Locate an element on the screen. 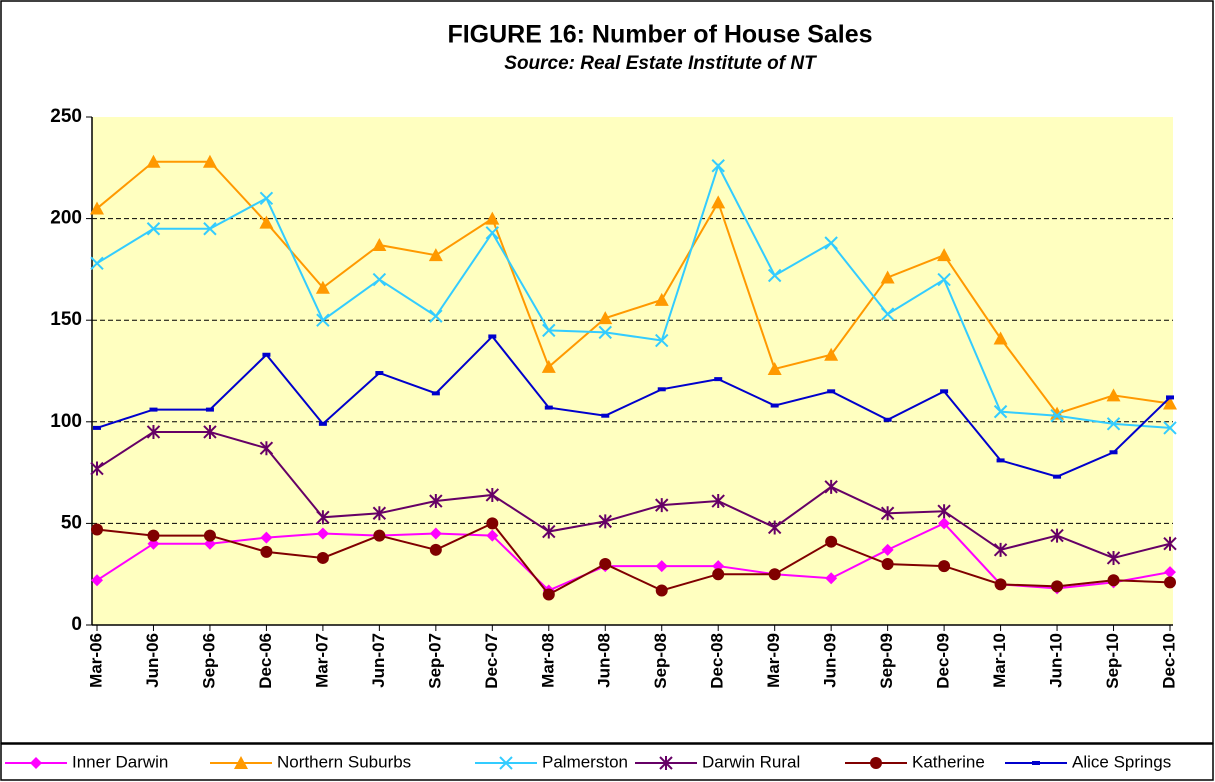 Image resolution: width=1215 pixels, height=782 pixels. x-tick-label: Mar-09 is located at coordinates (773, 660).